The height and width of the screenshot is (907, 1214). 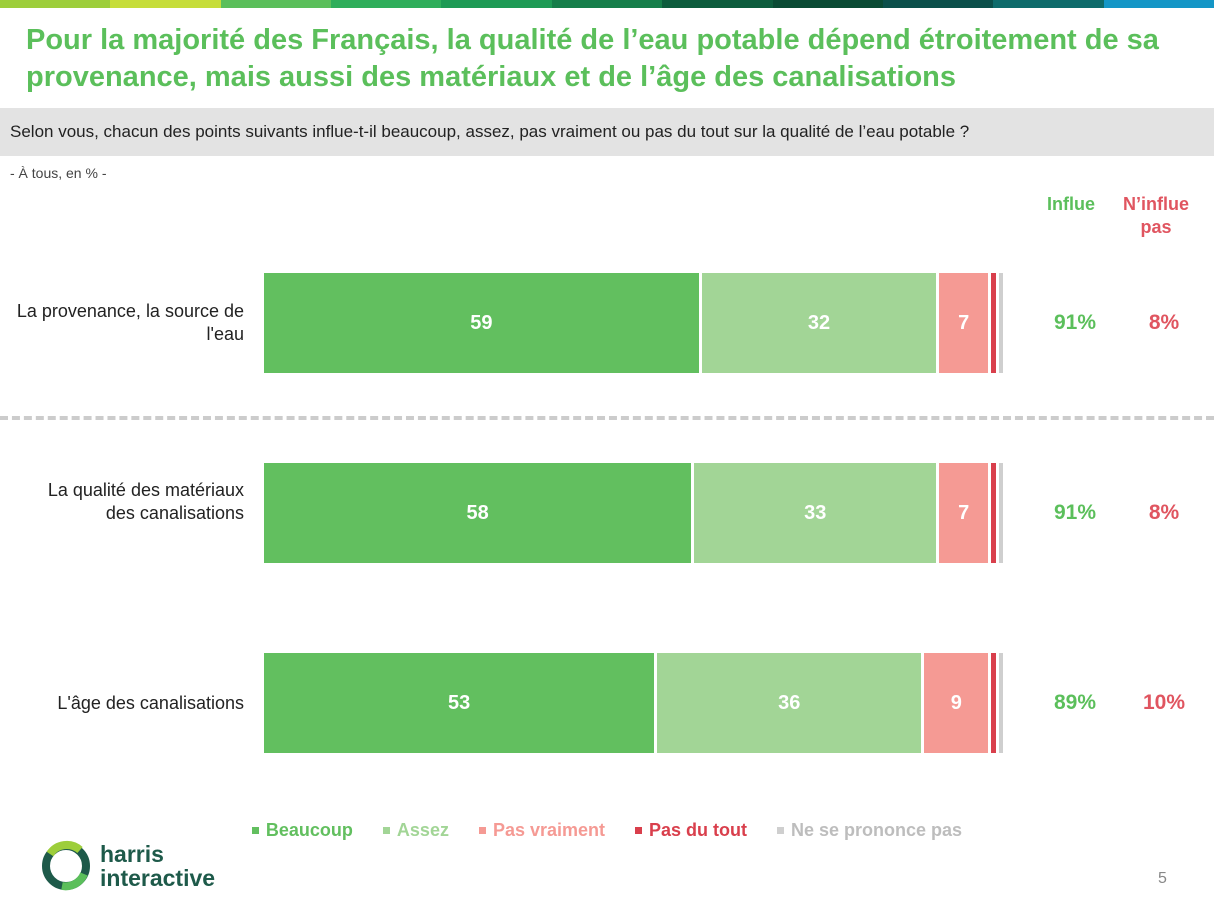 I want to click on bar-segment-beaucoup: 58, so click(x=479, y=513).